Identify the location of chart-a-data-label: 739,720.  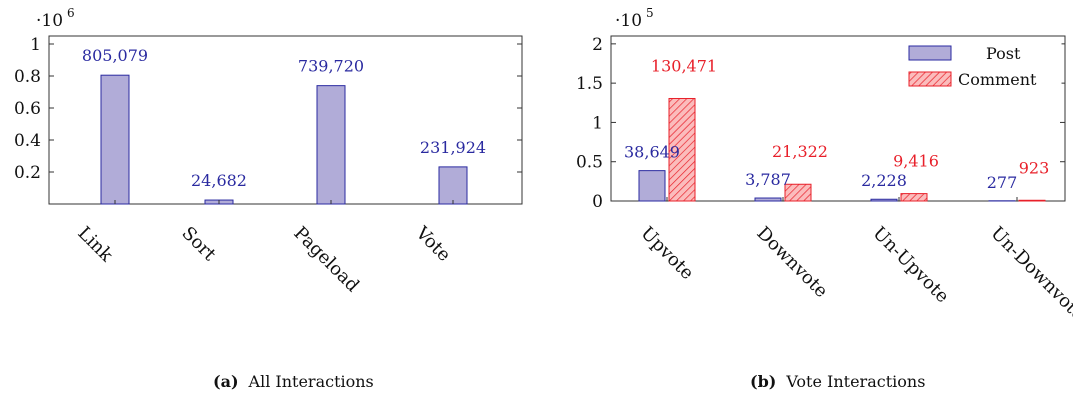
(331, 66).